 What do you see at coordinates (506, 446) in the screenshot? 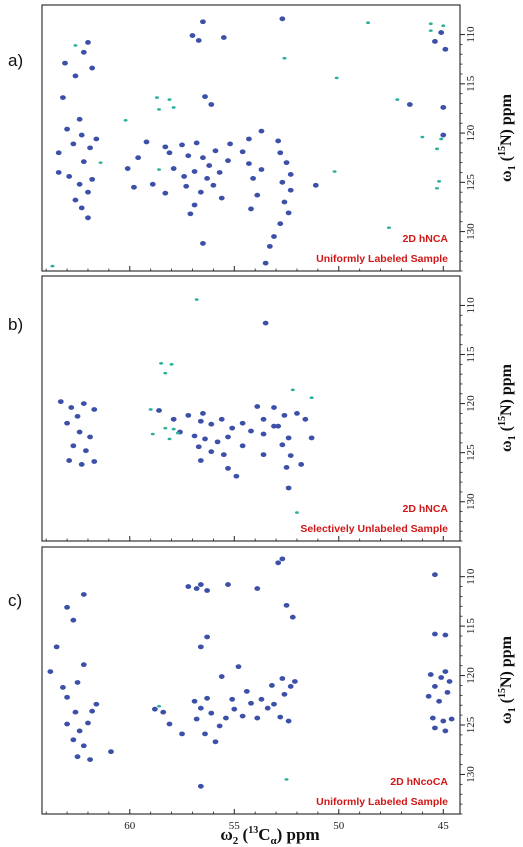
I see `y-title-omega-b: ω` at bounding box center [506, 446].